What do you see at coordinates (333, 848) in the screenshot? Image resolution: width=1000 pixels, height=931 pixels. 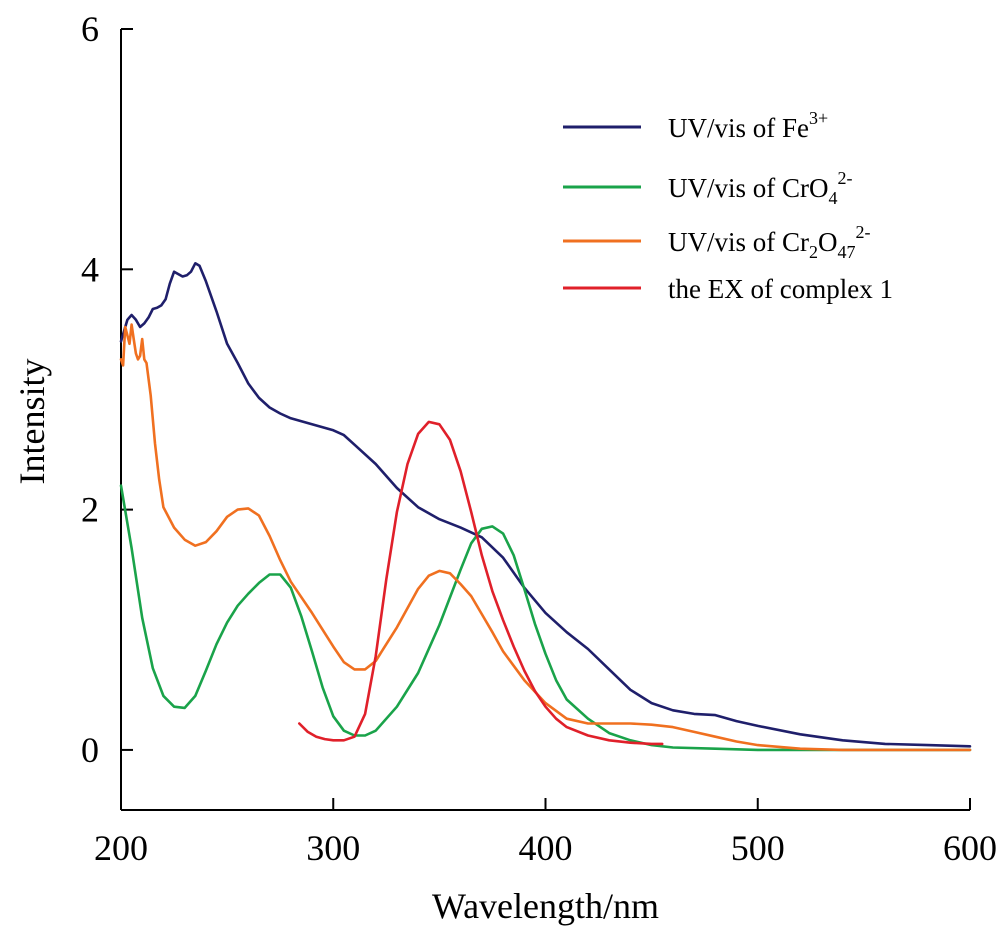 I see `x-tick-label: 300` at bounding box center [333, 848].